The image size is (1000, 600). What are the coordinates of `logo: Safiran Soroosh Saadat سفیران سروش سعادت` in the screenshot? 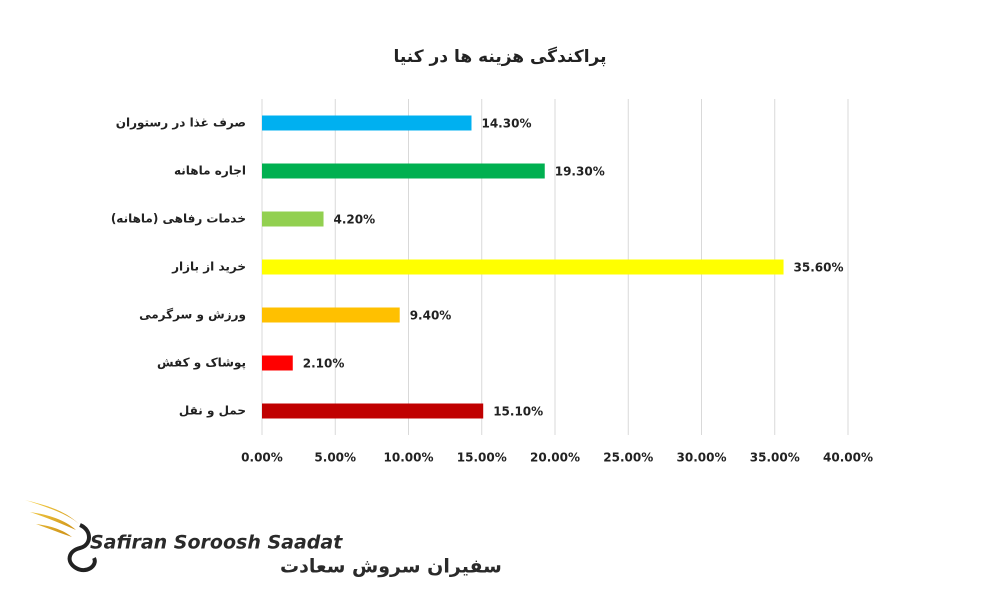 It's located at (263, 539).